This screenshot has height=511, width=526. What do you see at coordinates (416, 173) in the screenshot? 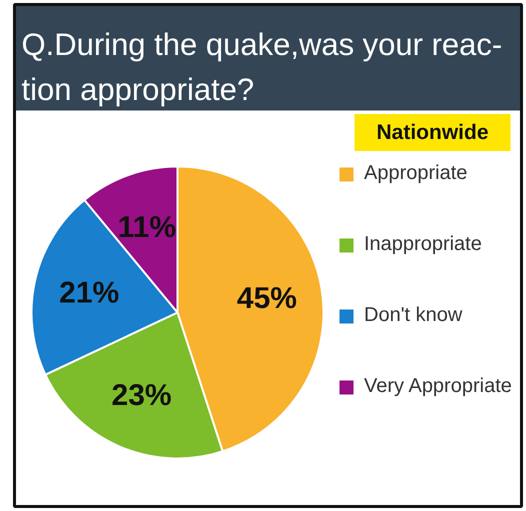
I see `legend-label: Appropriate` at bounding box center [416, 173].